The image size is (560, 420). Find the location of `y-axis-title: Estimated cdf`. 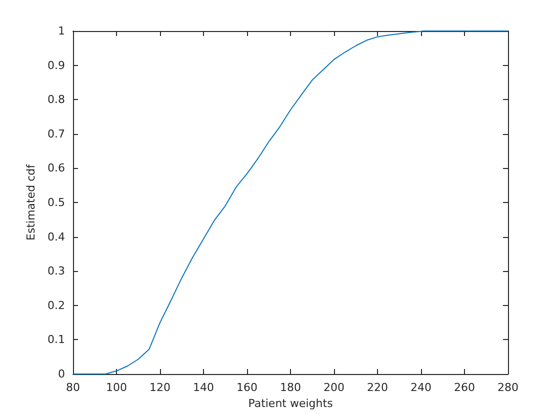

y-axis-title: Estimated cdf is located at coordinates (31, 201).